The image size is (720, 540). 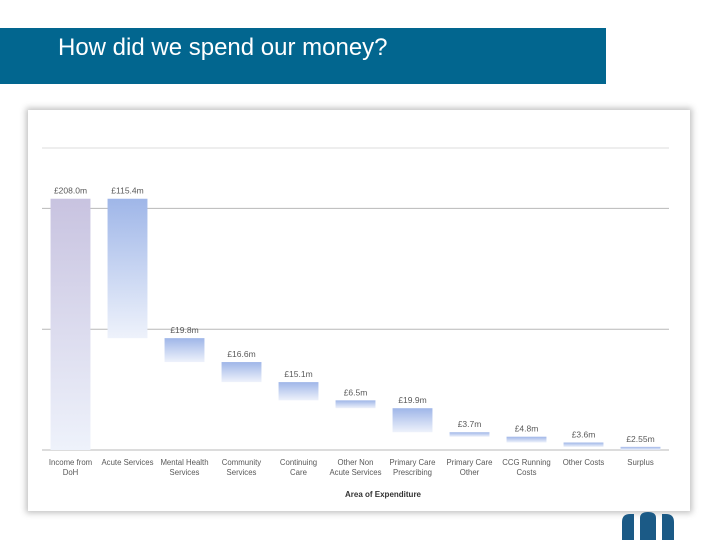 I want to click on category-label-line: Other Costs, so click(x=584, y=462).